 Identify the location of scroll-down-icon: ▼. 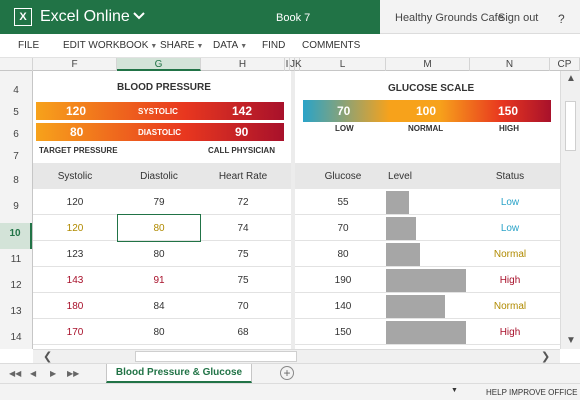
(571, 340).